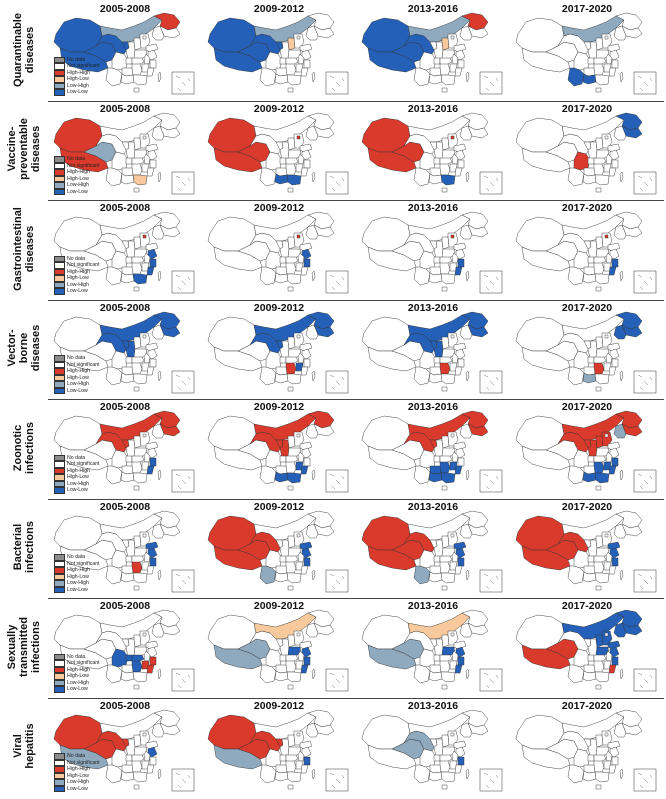  Describe the element at coordinates (78, 676) in the screenshot. I see `legend-label: High-Low` at that location.